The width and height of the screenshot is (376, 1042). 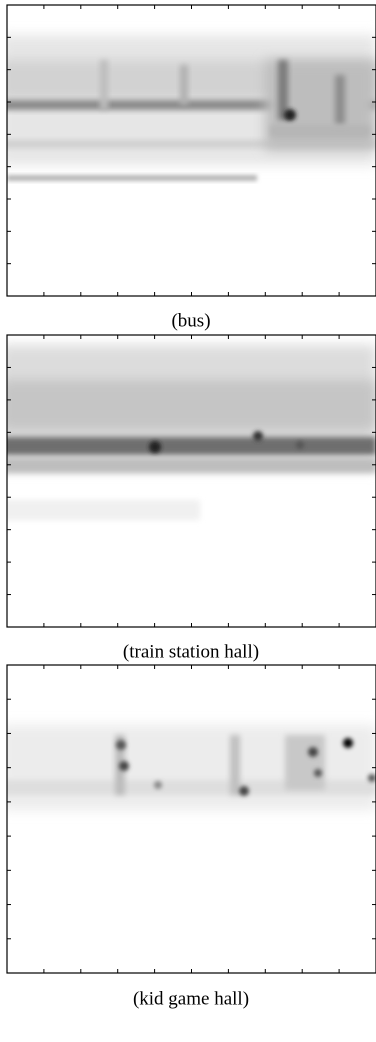 I want to click on caption: (kid game hall), so click(x=191, y=998).